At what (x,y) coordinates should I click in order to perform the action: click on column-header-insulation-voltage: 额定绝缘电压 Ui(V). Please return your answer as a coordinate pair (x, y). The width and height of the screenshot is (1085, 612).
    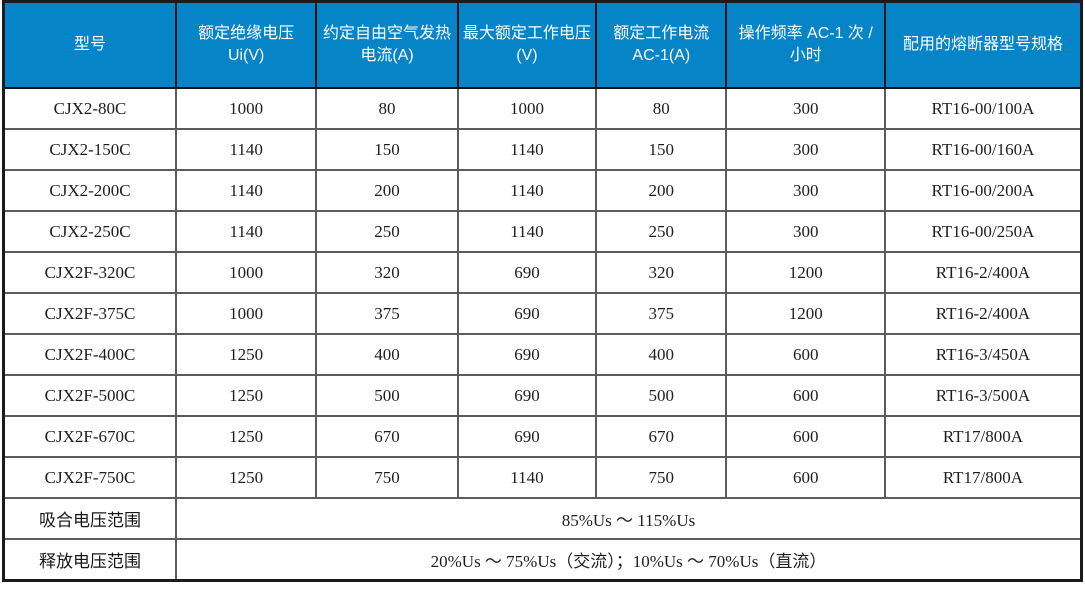
    Looking at the image, I should click on (246, 44).